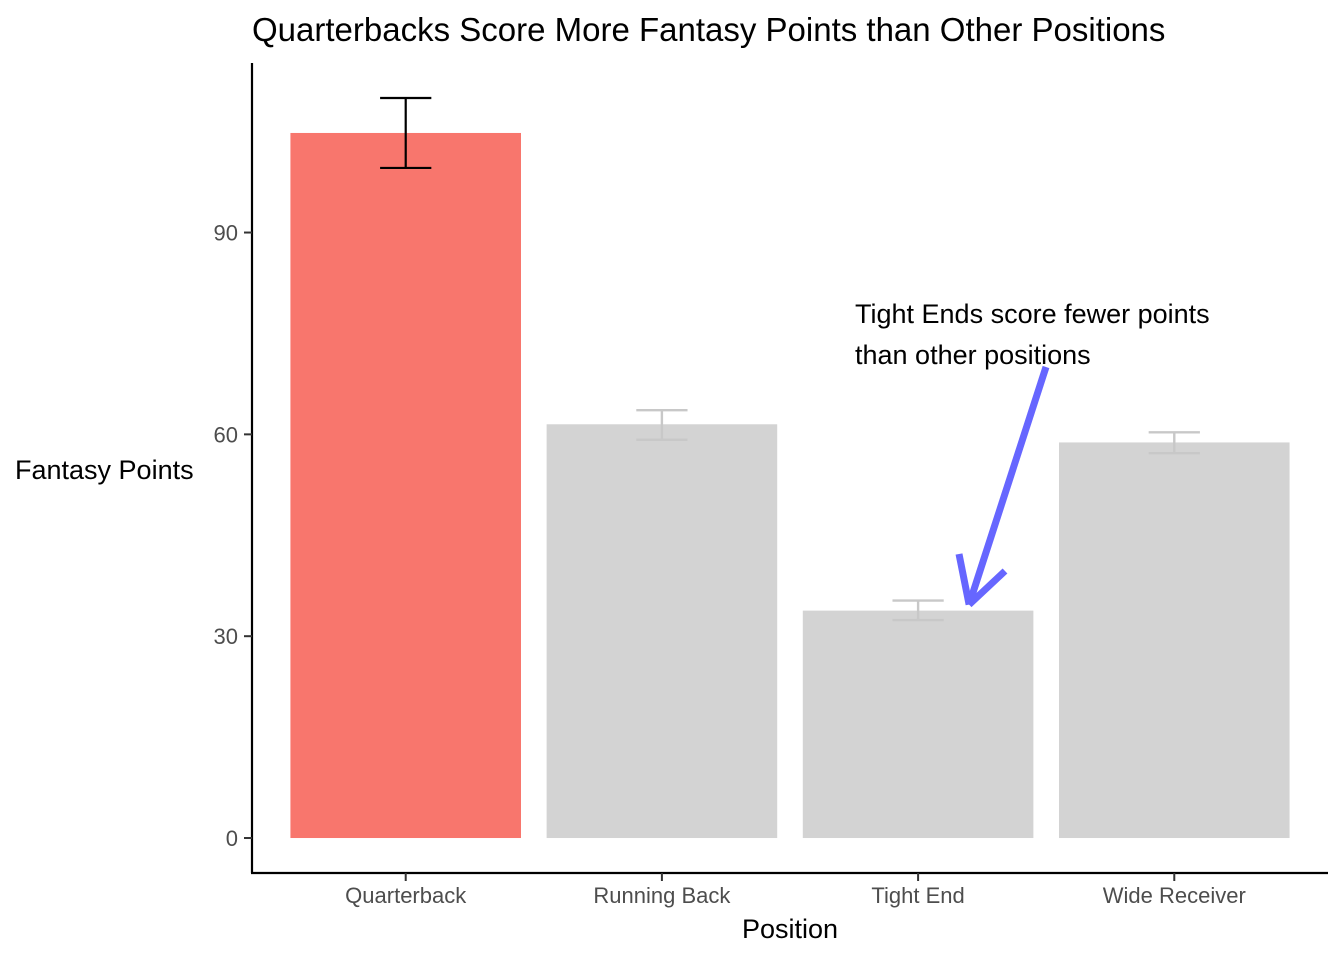  I want to click on x-tick-label-quarterback: Quarterback, so click(406, 895).